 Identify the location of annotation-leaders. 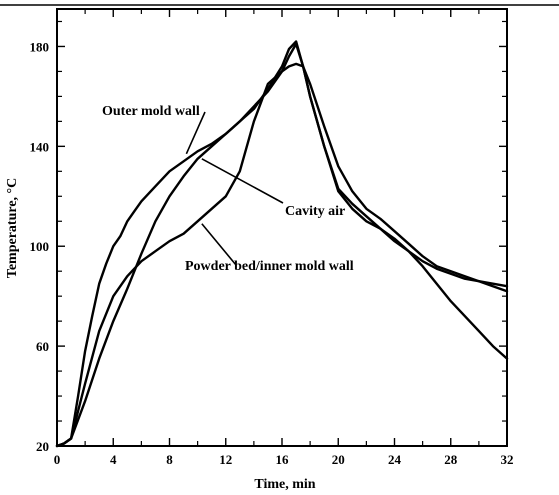
(234, 188).